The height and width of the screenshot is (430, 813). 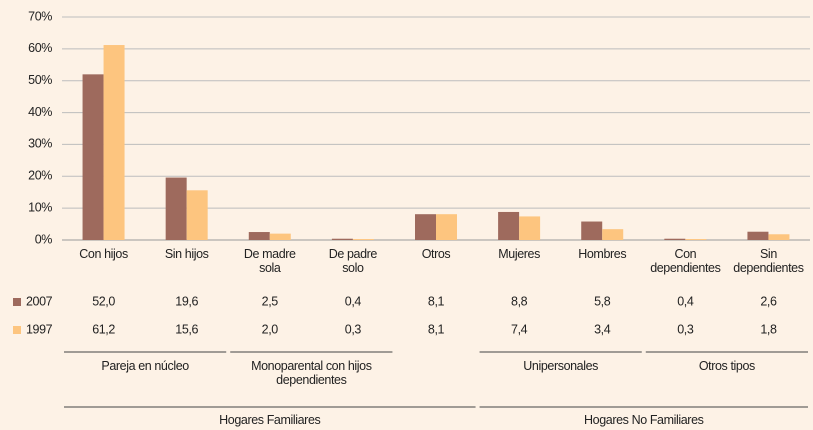 What do you see at coordinates (145, 366) in the screenshot?
I see `subgroup-label: Pareja en núcleo` at bounding box center [145, 366].